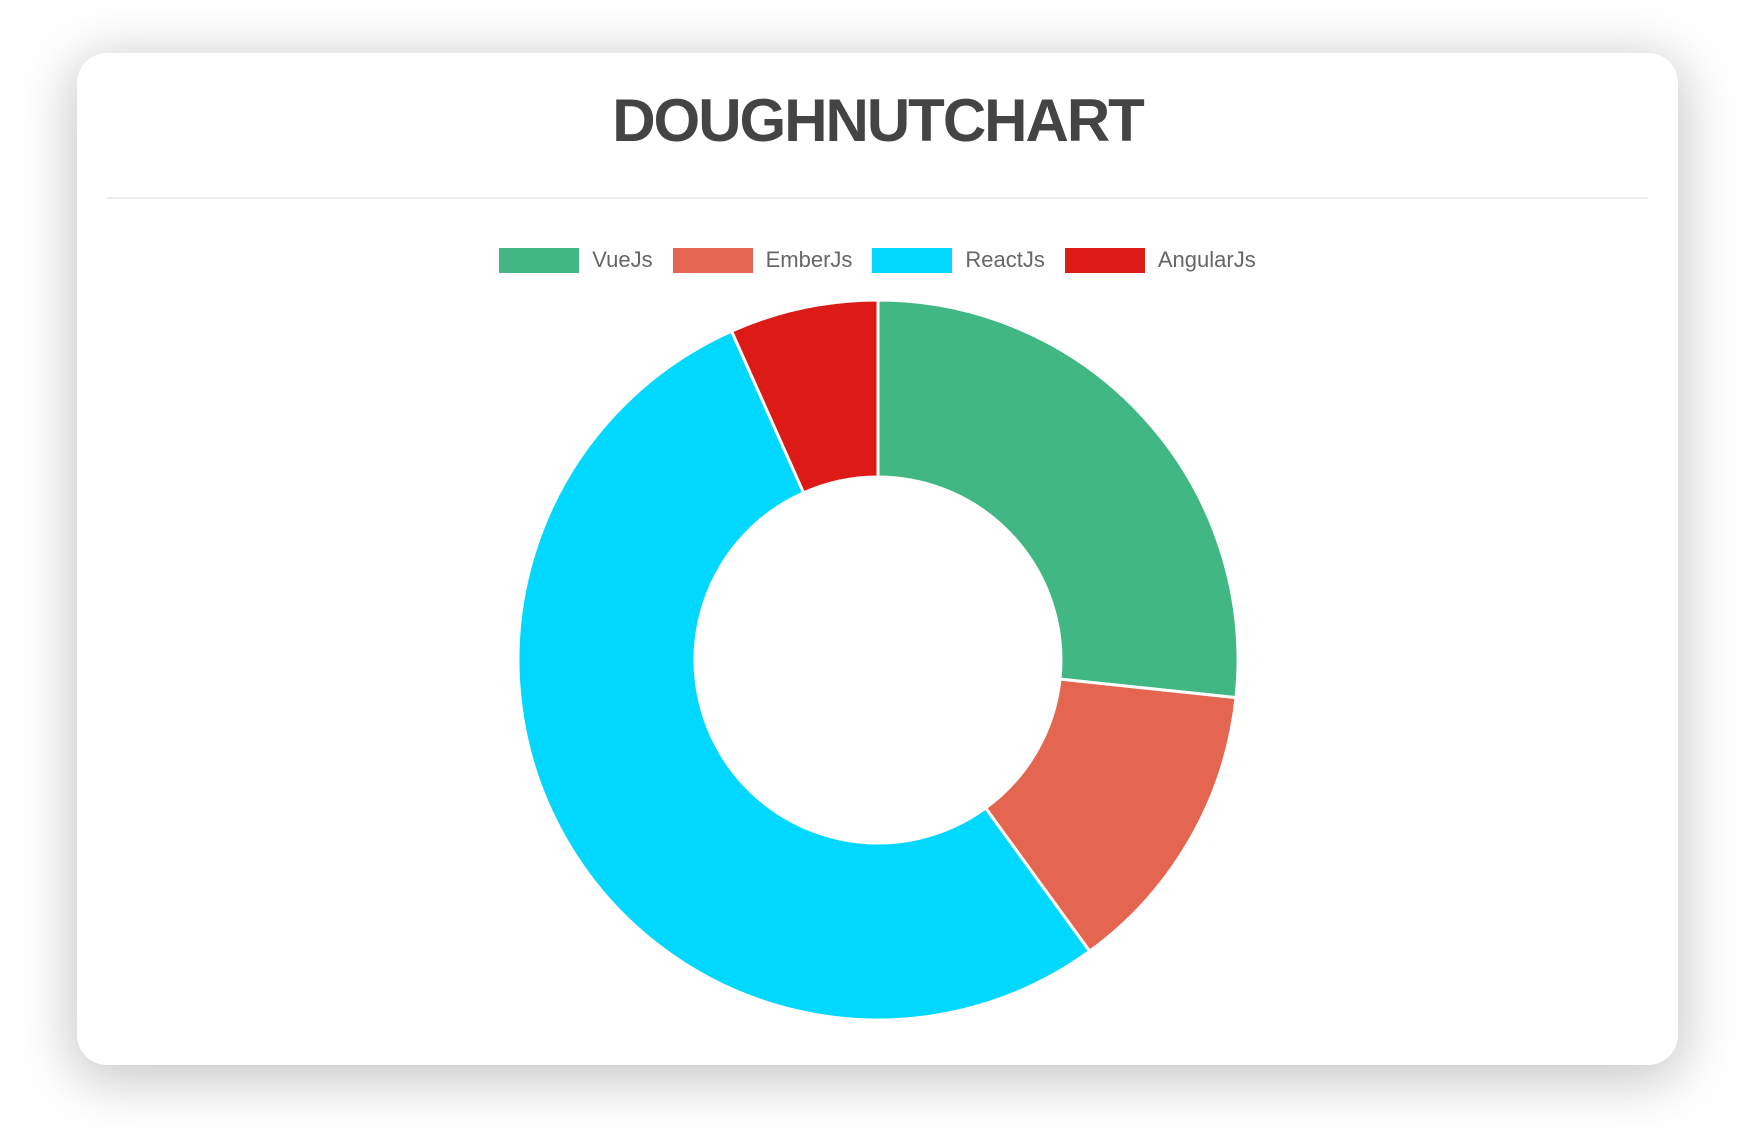 The image size is (1763, 1136). What do you see at coordinates (1104, 260) in the screenshot?
I see `legend-swatch-angularjs` at bounding box center [1104, 260].